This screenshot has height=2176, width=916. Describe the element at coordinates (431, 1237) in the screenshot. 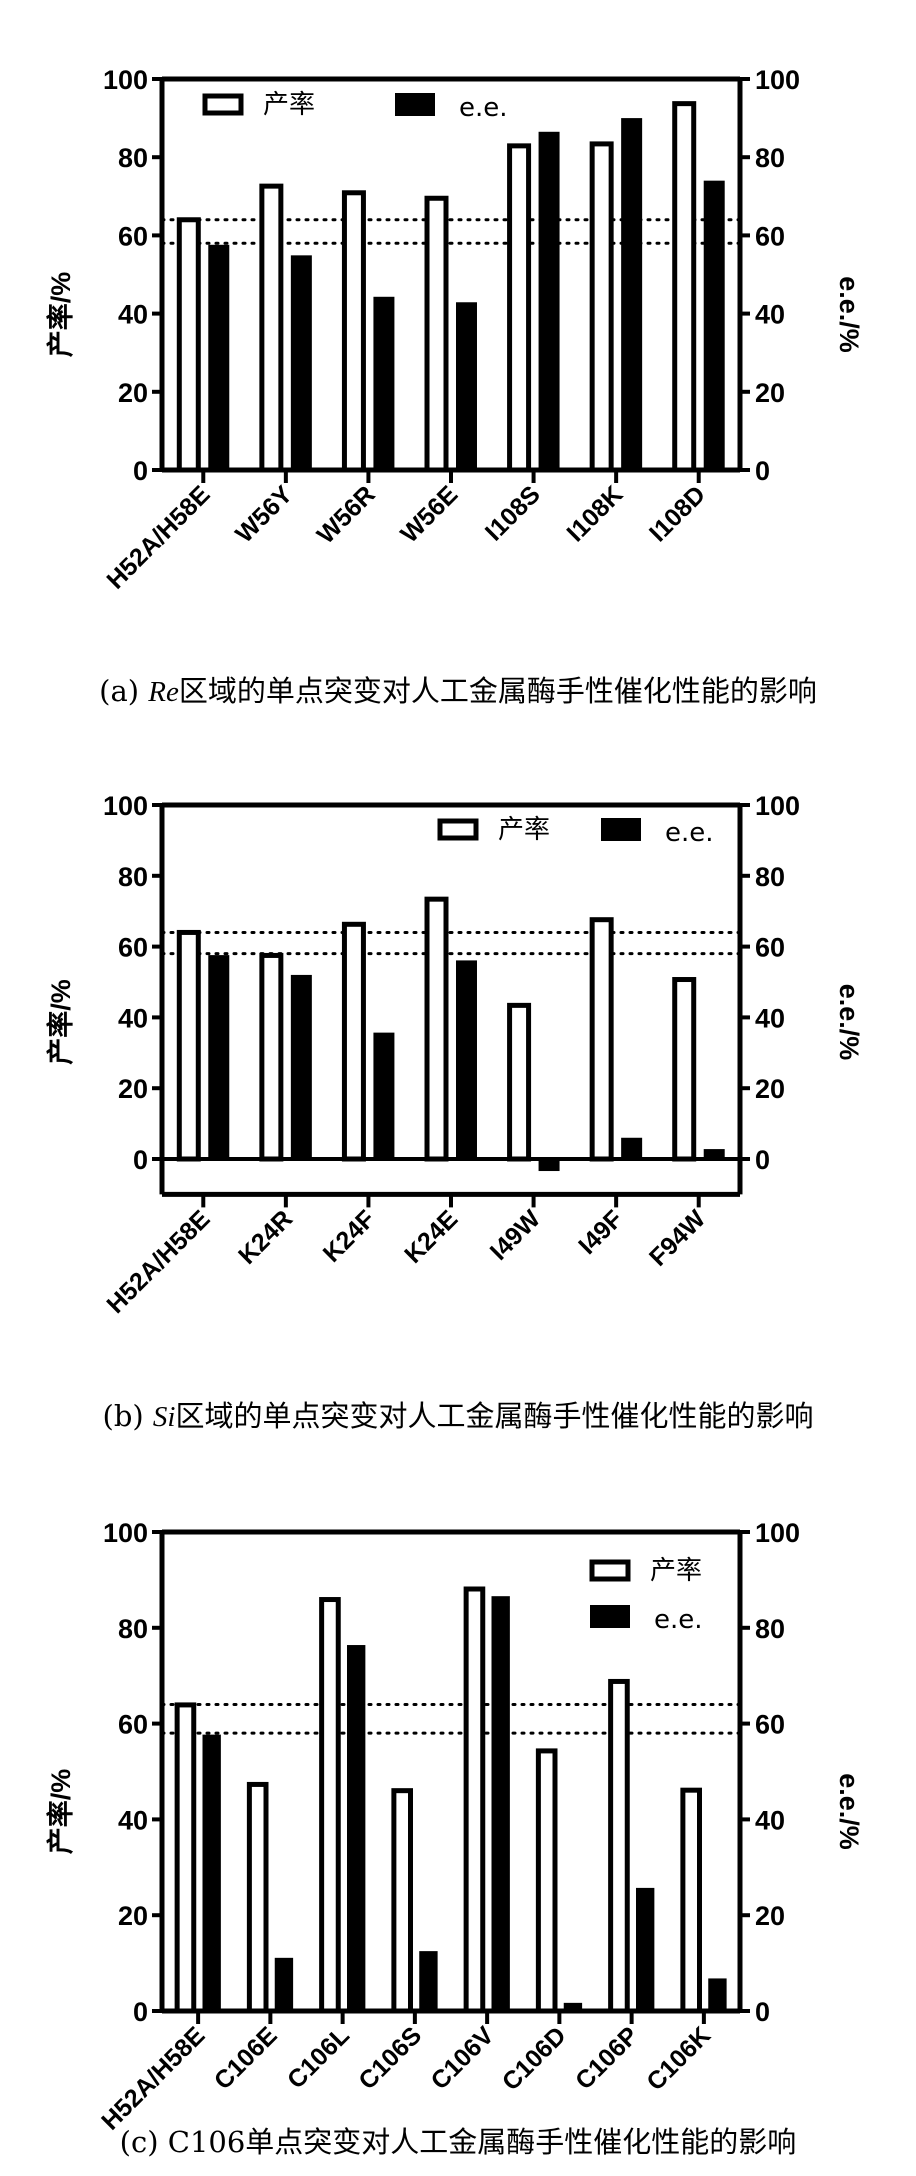

I see `x-tick-label: K24E` at that location.